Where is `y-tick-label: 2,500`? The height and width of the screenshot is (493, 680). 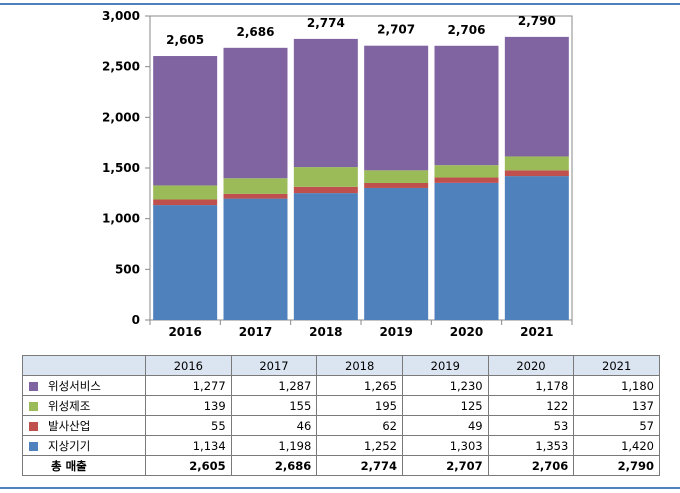 y-tick-label: 2,500 is located at coordinates (121, 67).